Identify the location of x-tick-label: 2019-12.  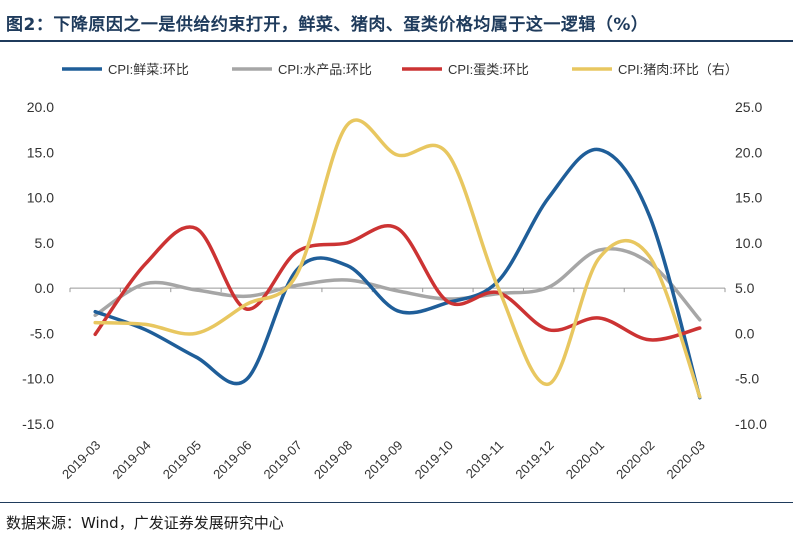
(534, 460).